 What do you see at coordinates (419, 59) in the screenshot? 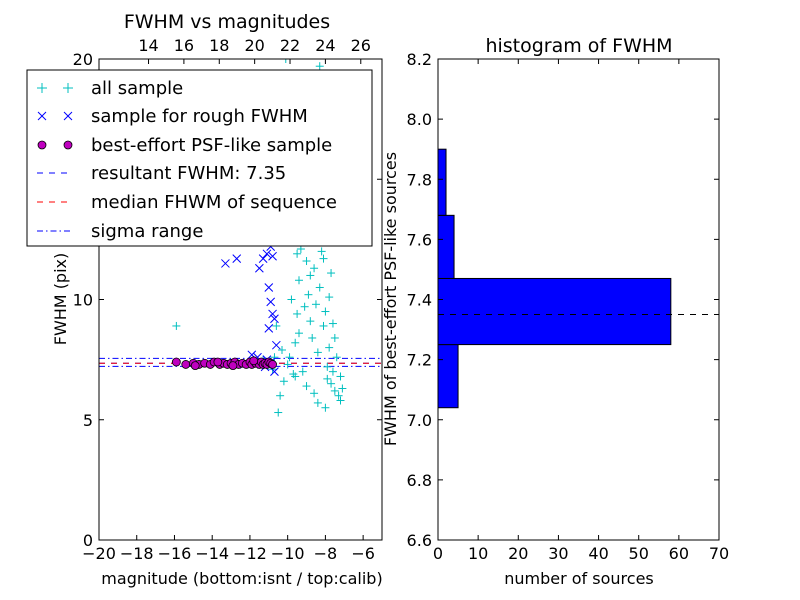
I see `y-tick-label: 8.2` at bounding box center [419, 59].